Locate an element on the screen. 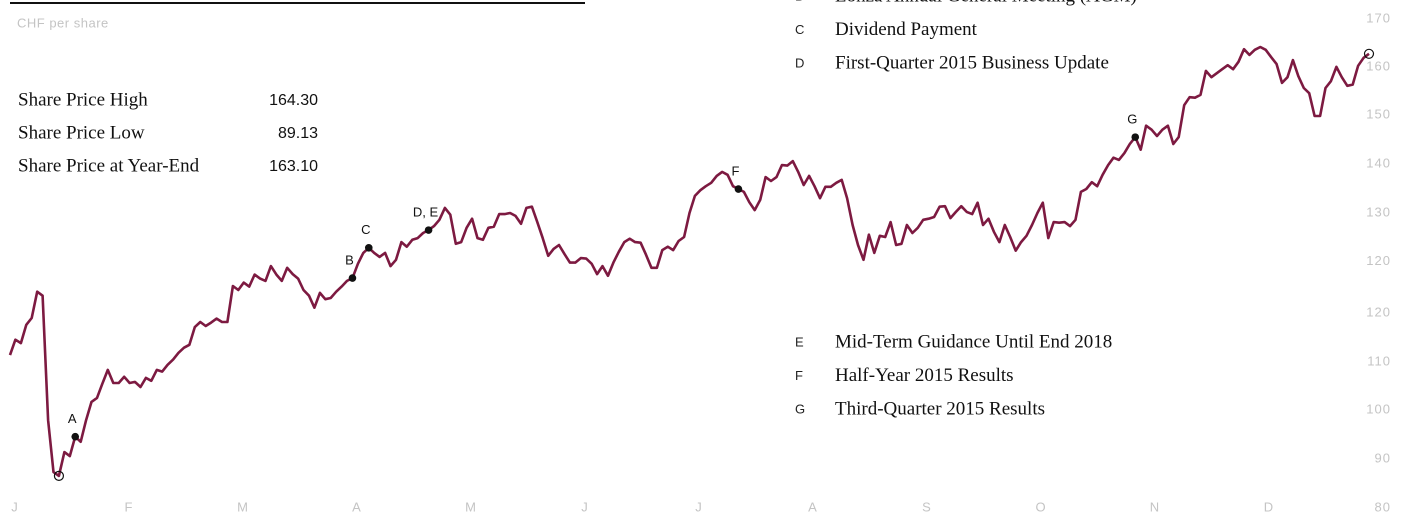 The width and height of the screenshot is (1402, 515). y-tick-label: 130 is located at coordinates (1378, 211).